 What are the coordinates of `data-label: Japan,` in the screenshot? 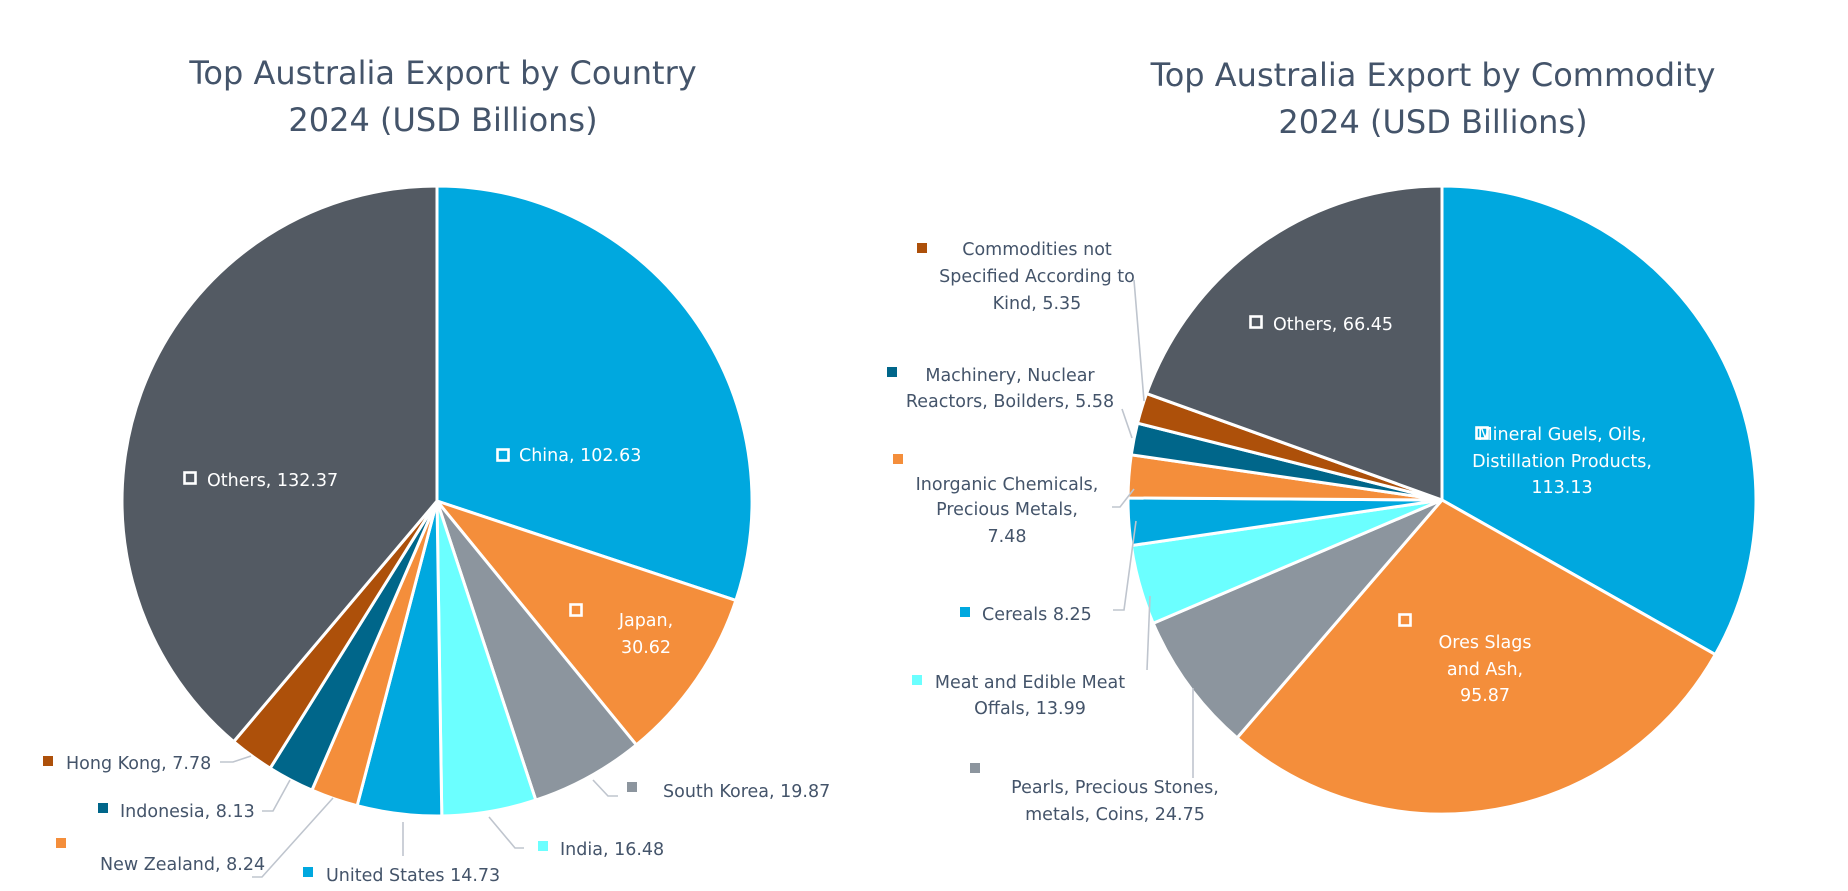 It's located at (645, 621).